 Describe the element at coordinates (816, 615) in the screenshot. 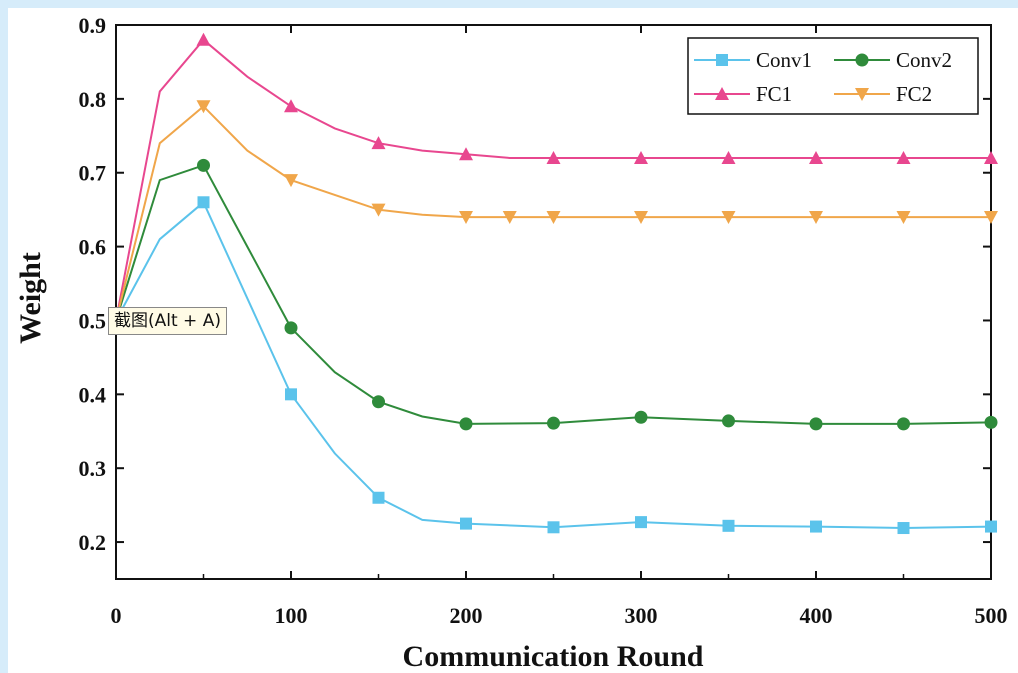

I see `x-tick-label: 400` at that location.